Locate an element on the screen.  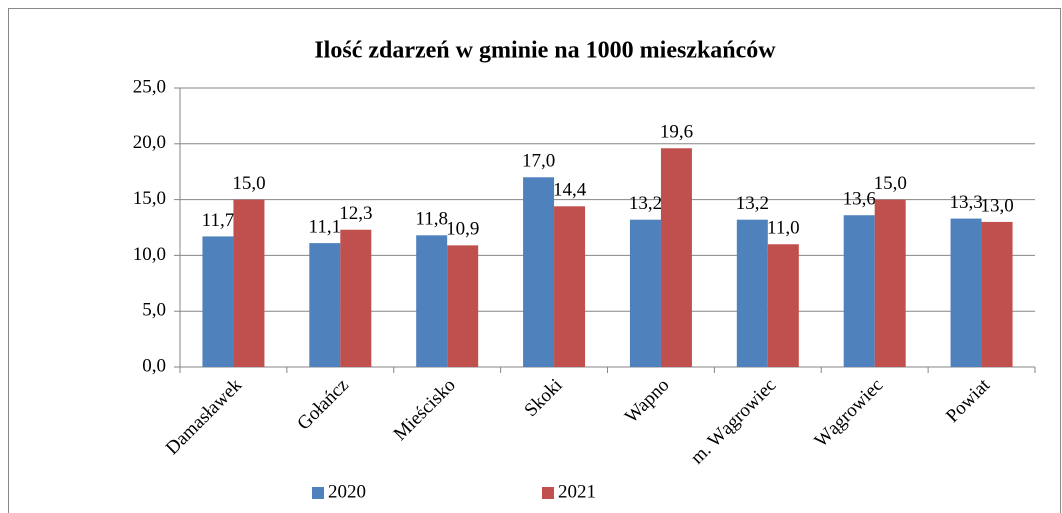
data-label: 11,1 is located at coordinates (325, 226).